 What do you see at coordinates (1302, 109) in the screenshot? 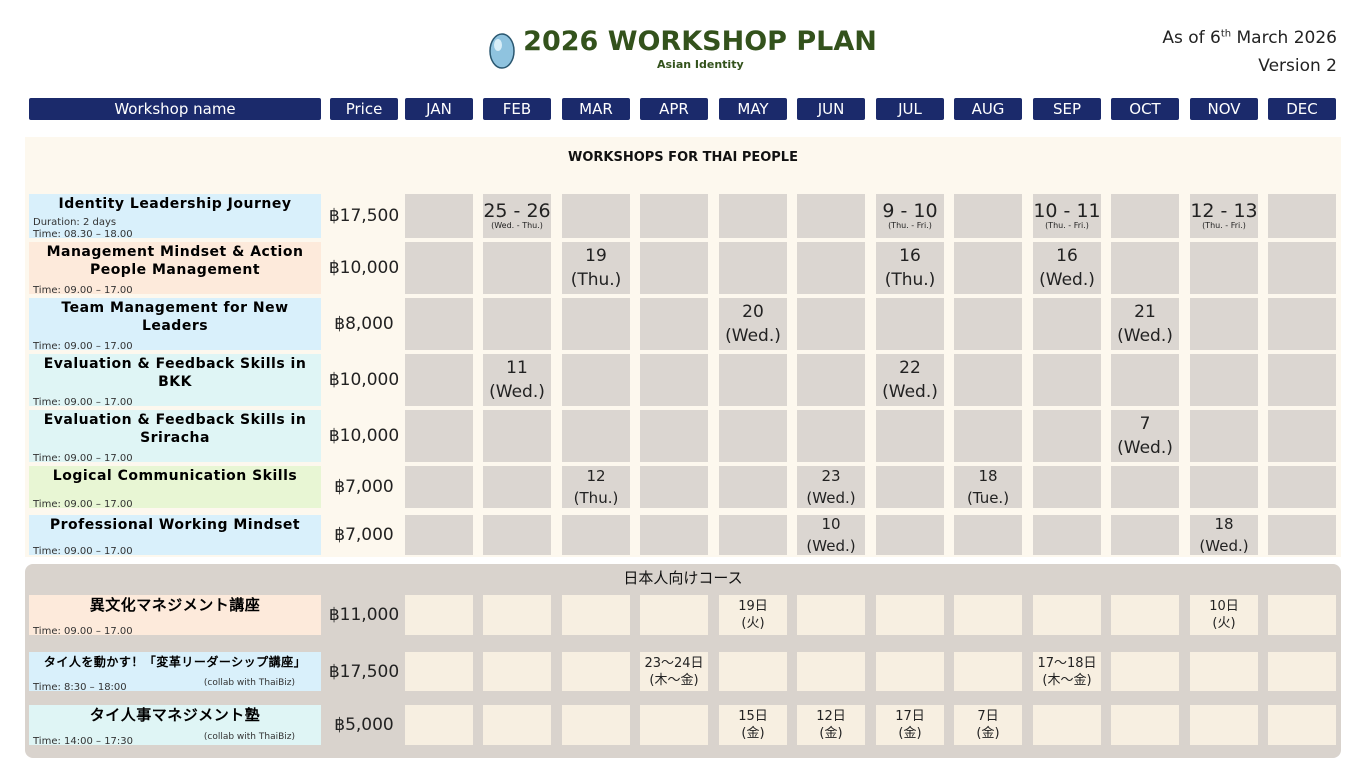
I see `header-month: DEC` at bounding box center [1302, 109].